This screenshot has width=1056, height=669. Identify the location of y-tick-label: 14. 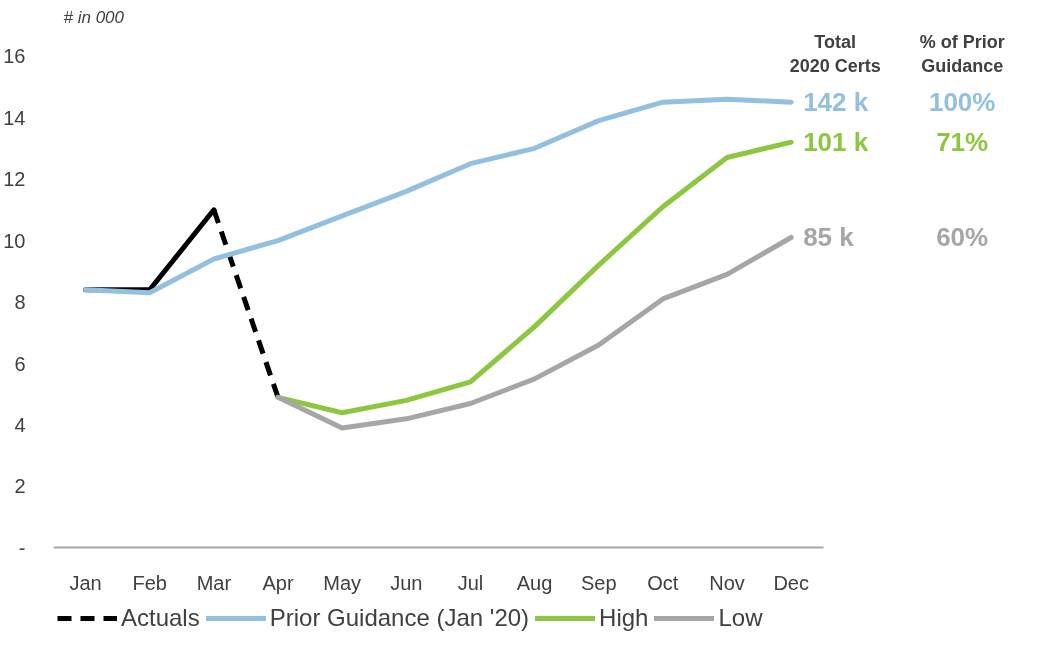
(14, 117).